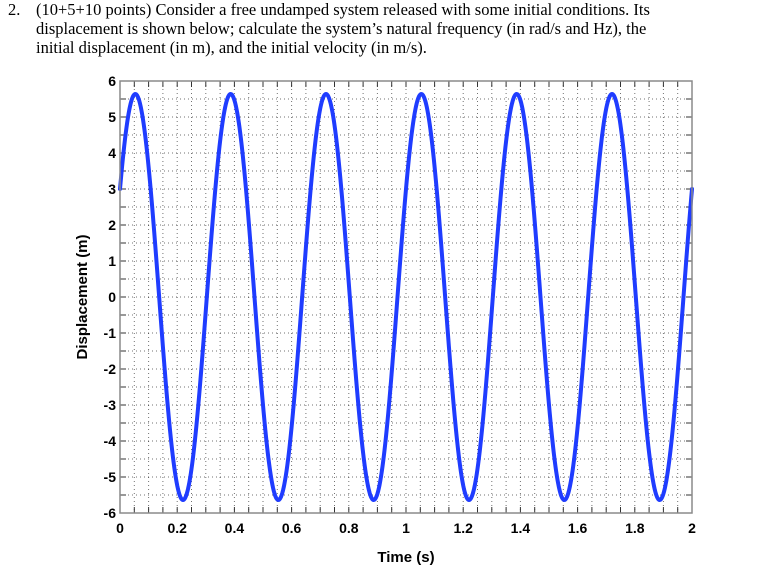 Image resolution: width=773 pixels, height=572 pixels. I want to click on x-tick-labels: 0 0.2 0.4 0.6 0.8 1 1.2 1.4 1.6 1.8 2, so click(406, 528).